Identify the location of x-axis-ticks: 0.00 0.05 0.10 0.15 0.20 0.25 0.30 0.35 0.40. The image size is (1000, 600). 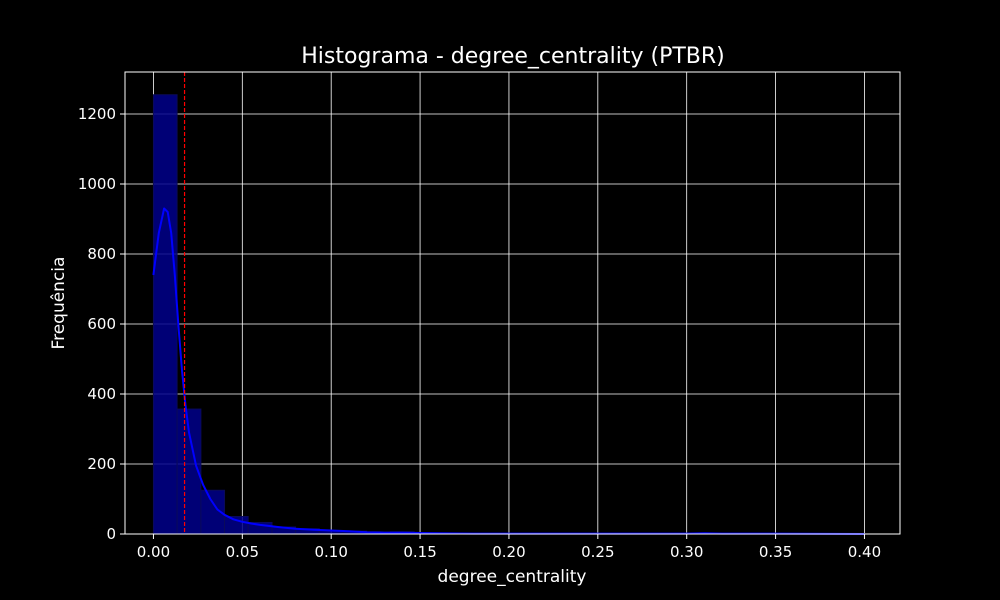
(509, 547).